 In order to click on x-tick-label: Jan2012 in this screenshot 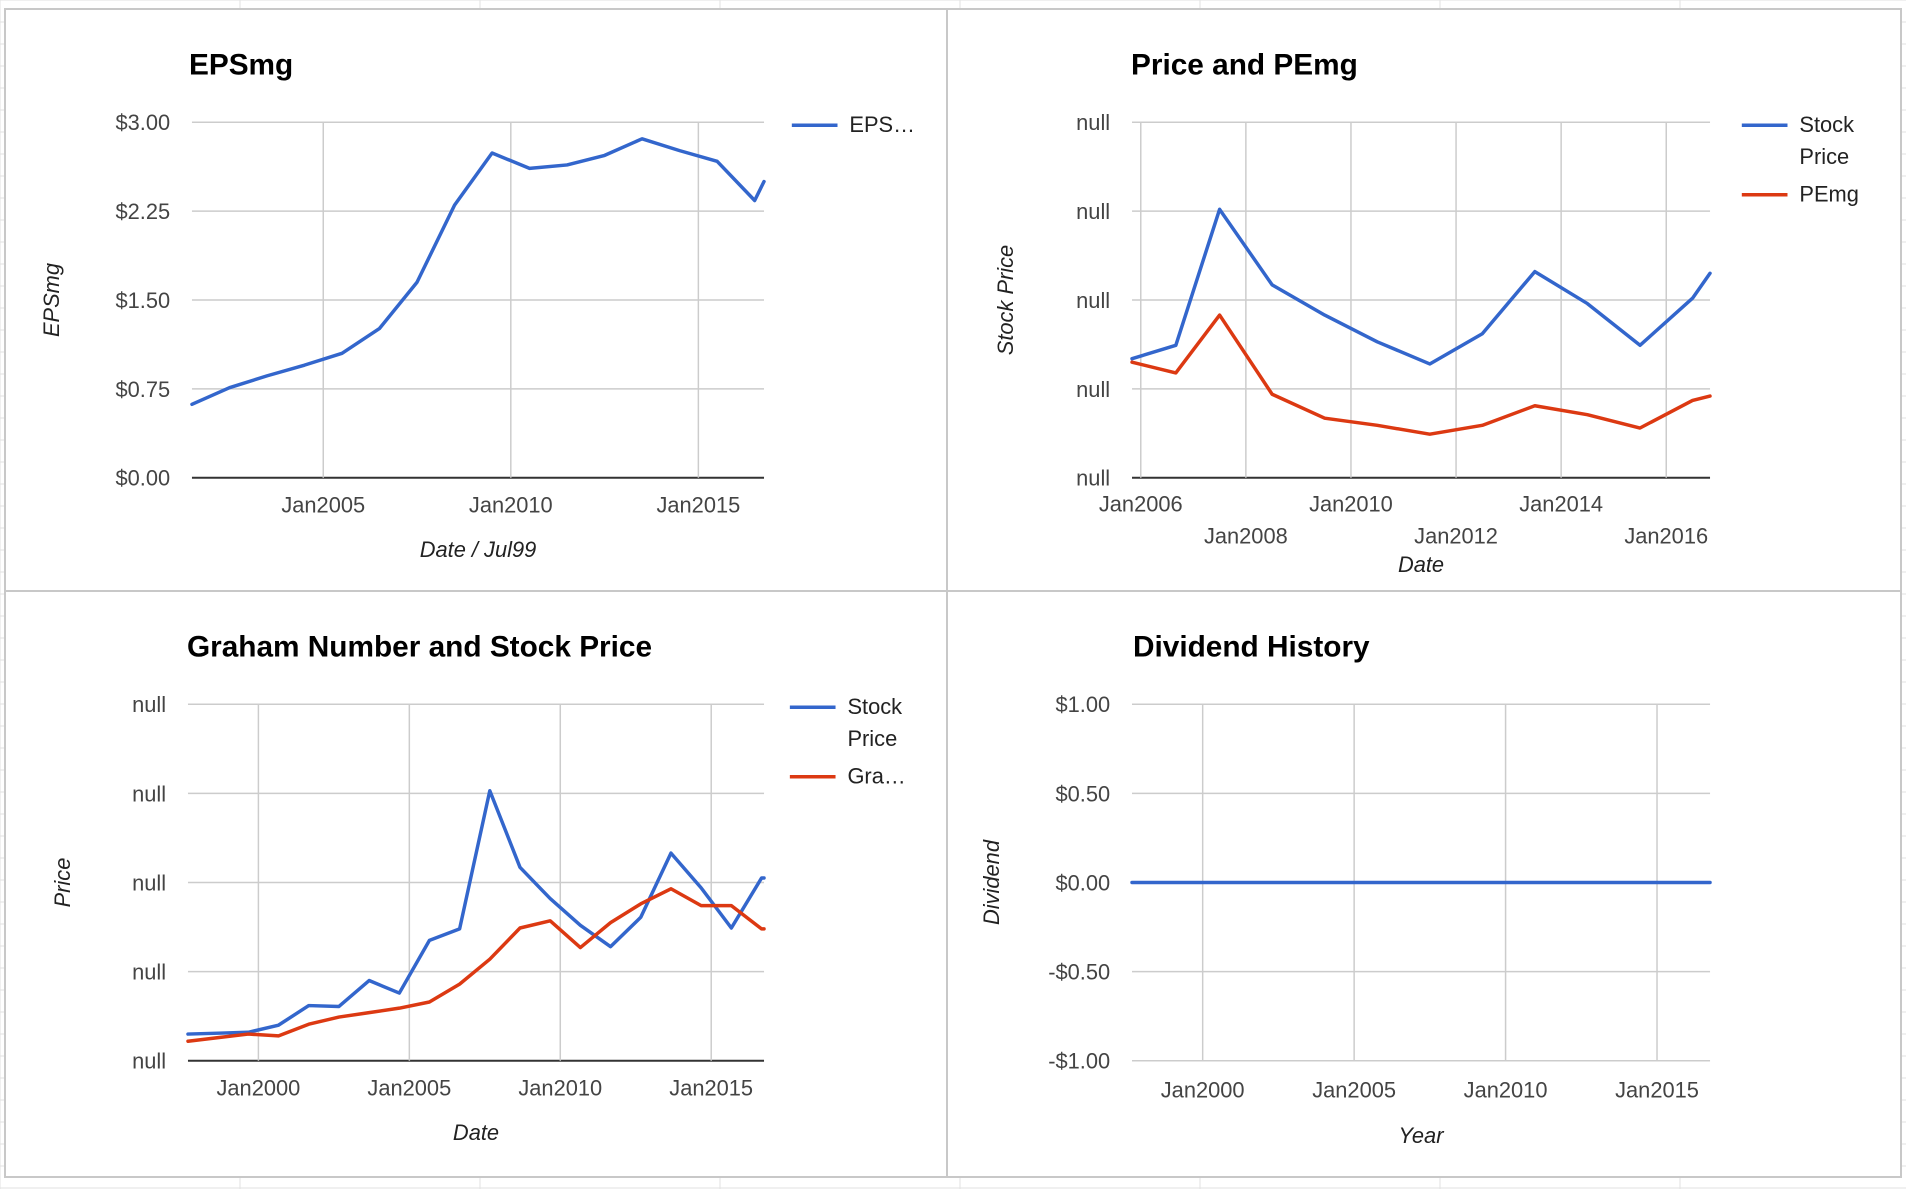, I will do `click(1456, 535)`.